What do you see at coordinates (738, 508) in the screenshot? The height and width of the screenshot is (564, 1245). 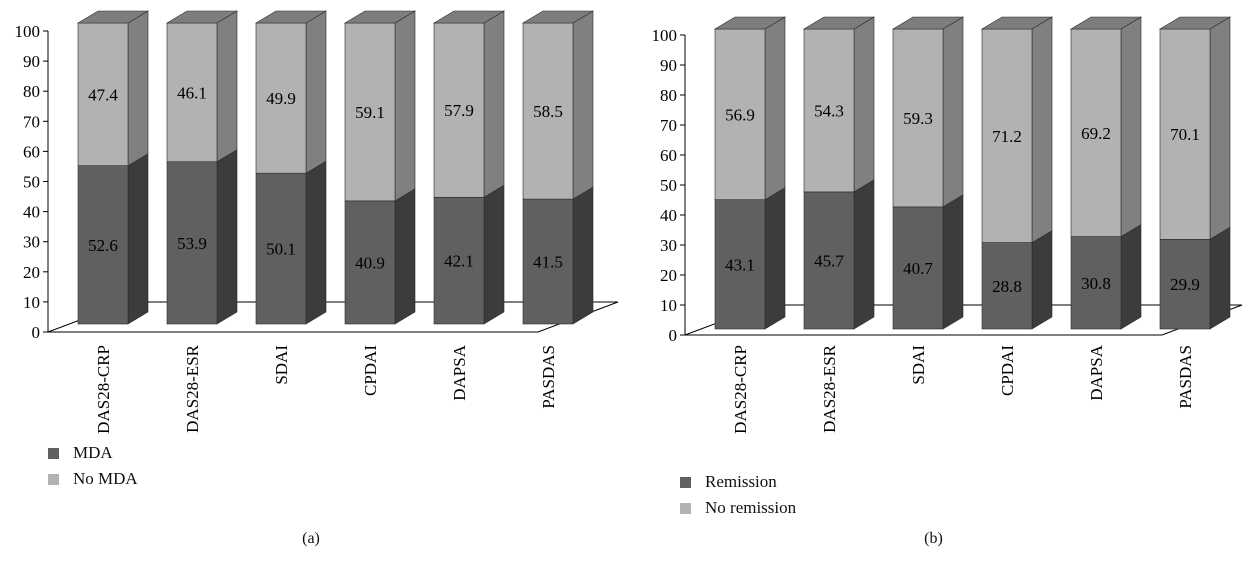 I see `legend-item-series-2: No remission` at bounding box center [738, 508].